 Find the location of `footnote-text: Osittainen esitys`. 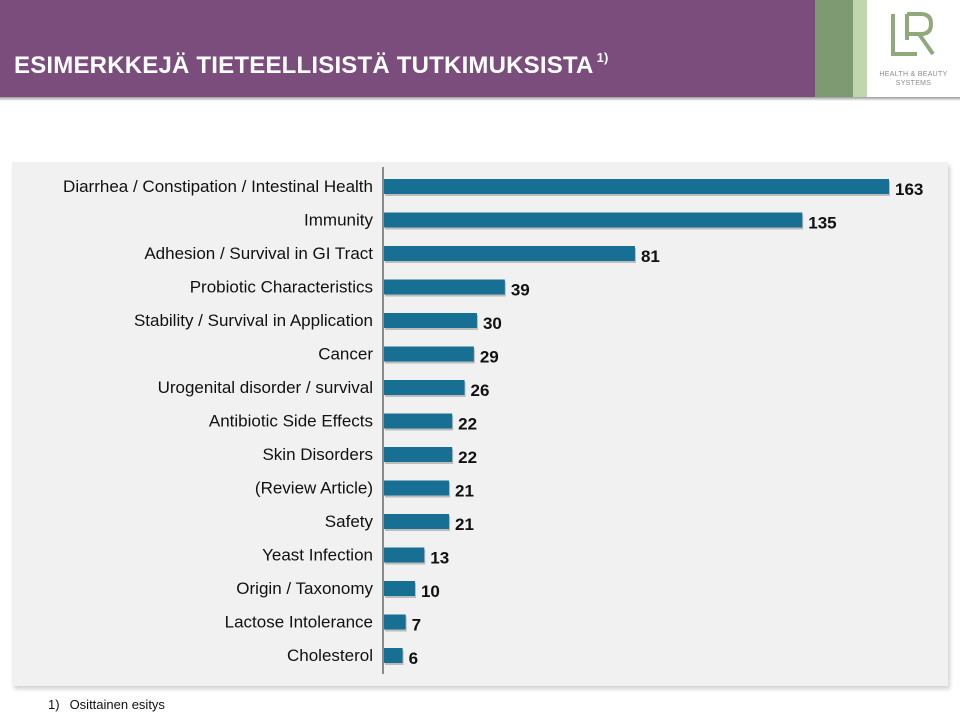

footnote-text: Osittainen esitys is located at coordinates (117, 704).